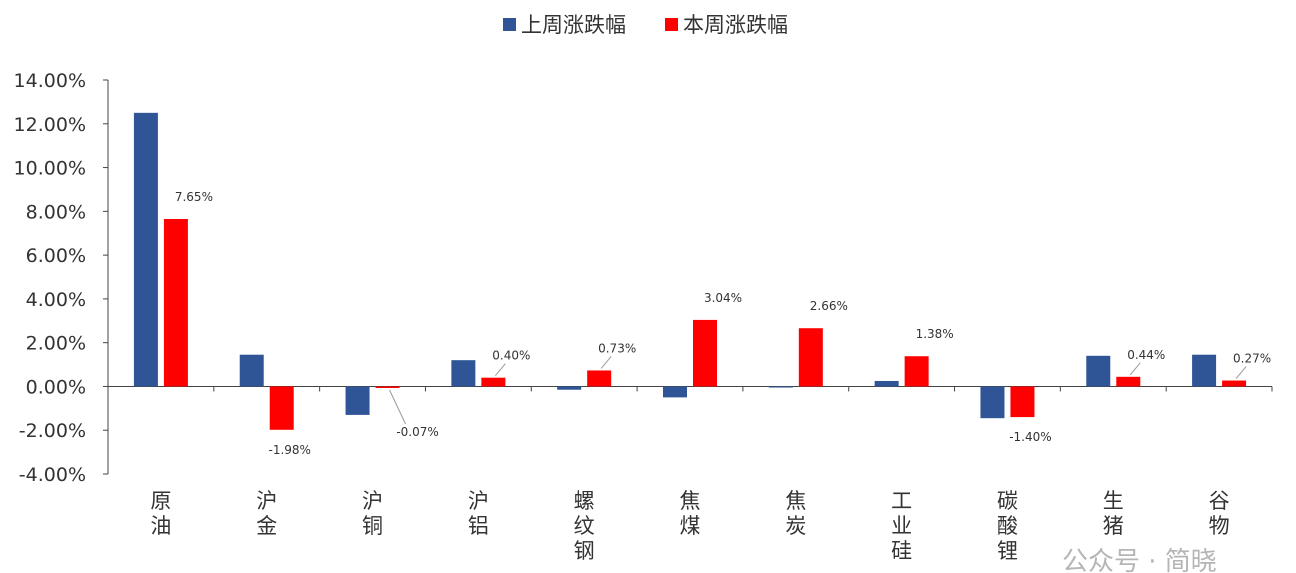  I want to click on y-tick-label: -4.00%, so click(52, 475).